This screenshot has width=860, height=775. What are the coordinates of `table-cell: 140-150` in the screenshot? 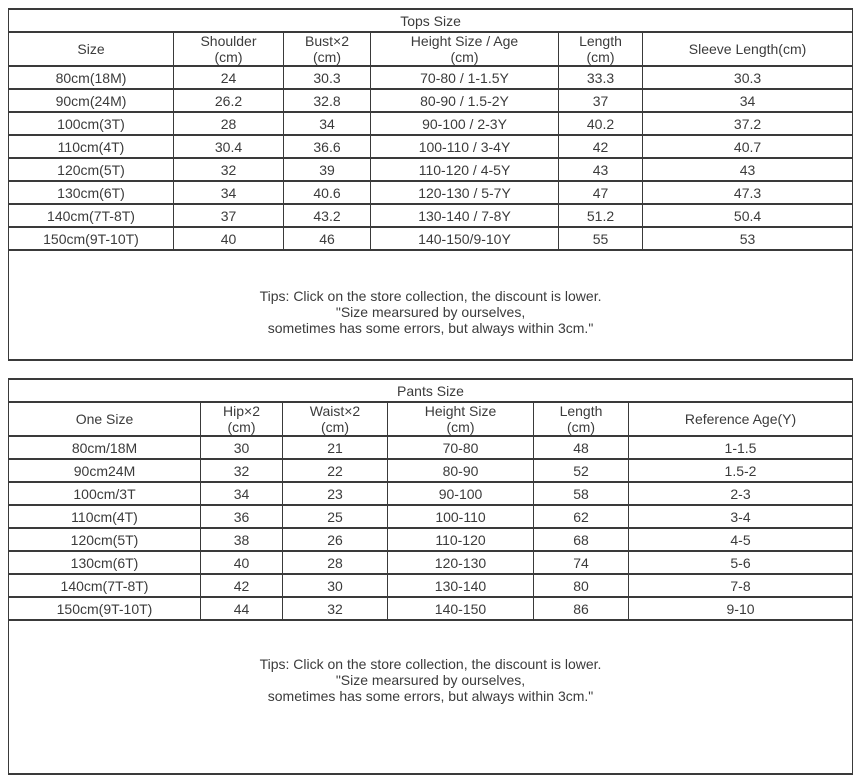 It's located at (460, 608).